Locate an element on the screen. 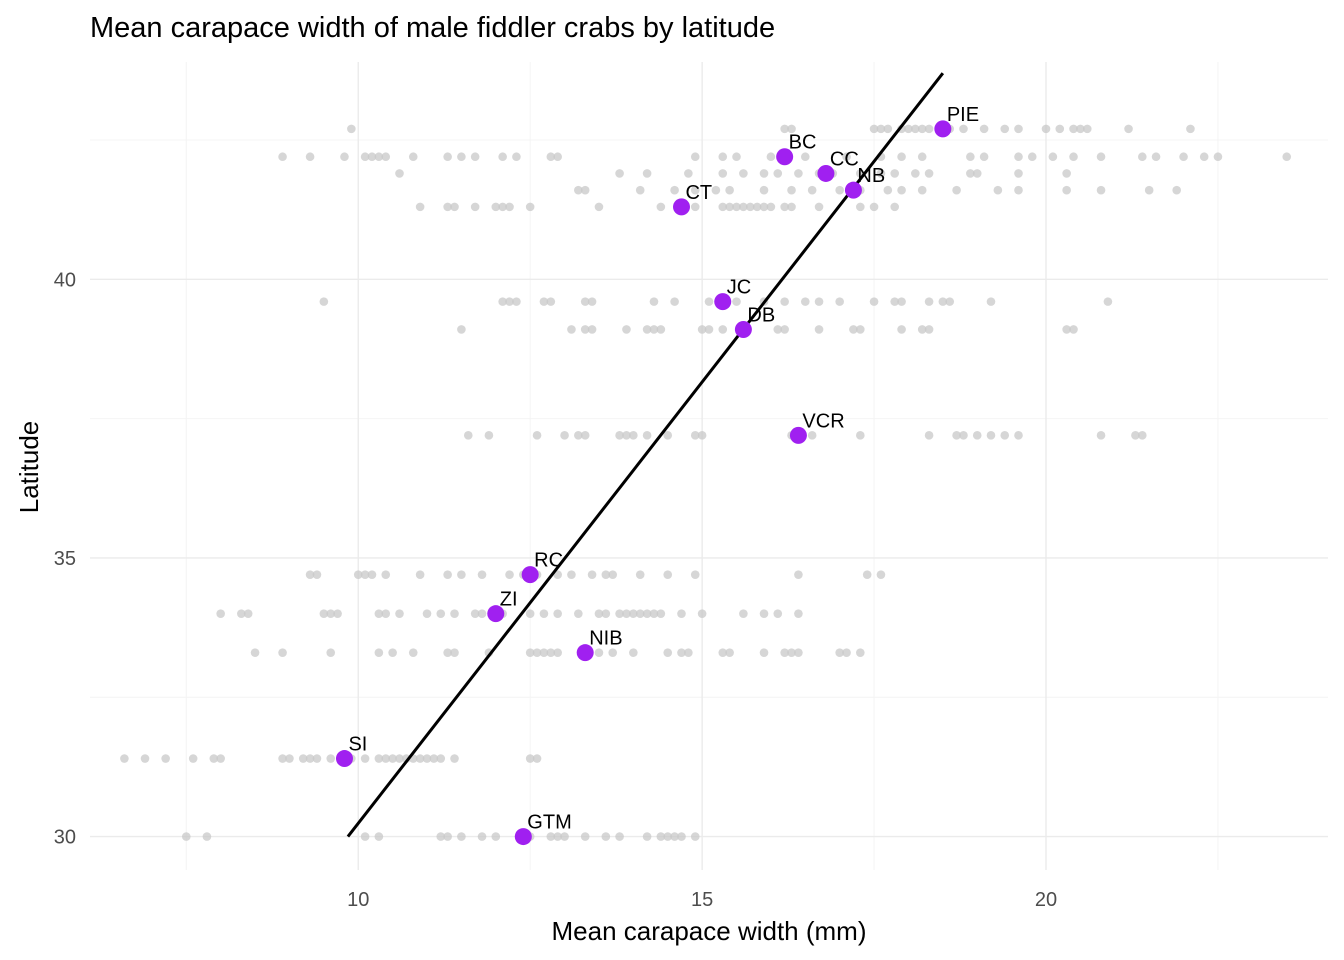  site-label: SI is located at coordinates (357, 745).